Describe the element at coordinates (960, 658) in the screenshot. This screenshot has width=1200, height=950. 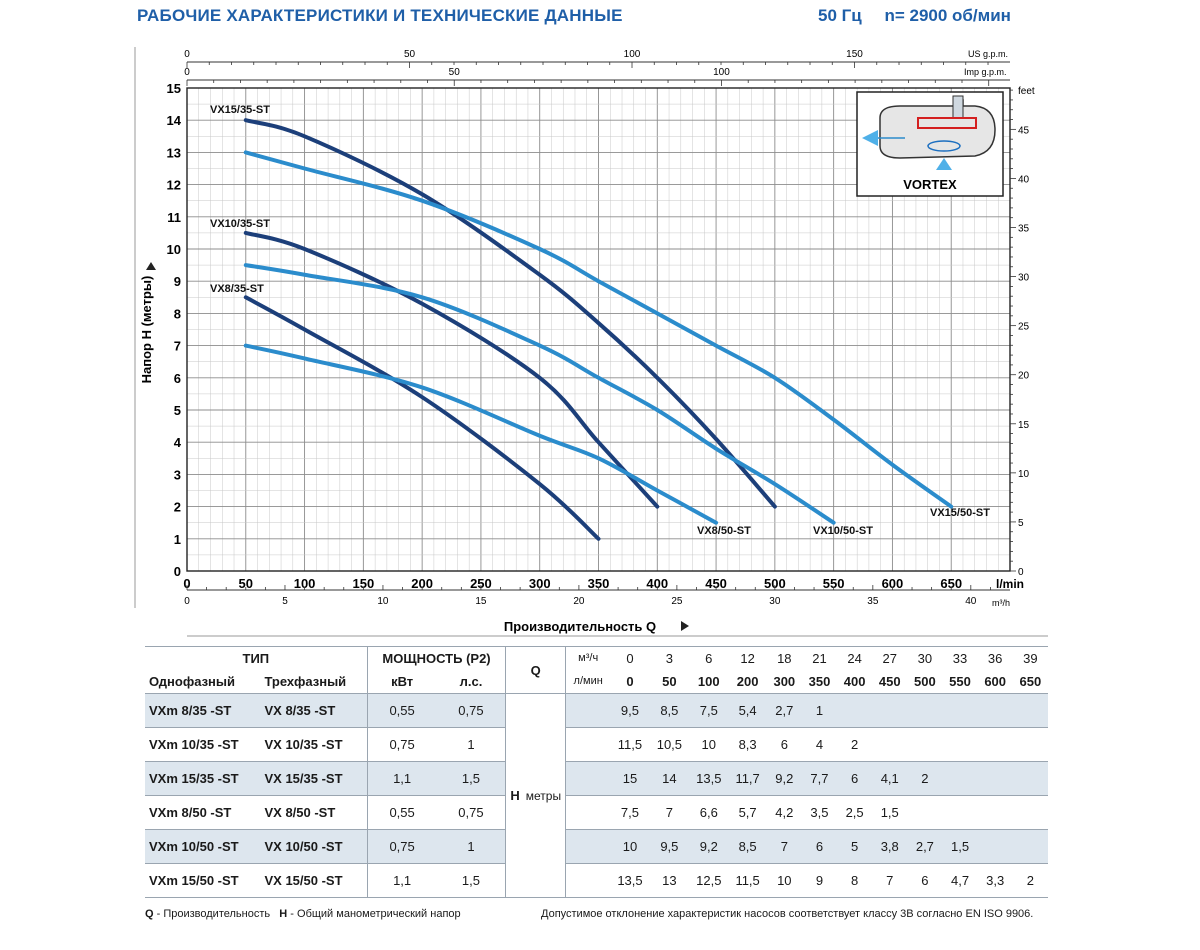
I see `q-m3-9: 33` at that location.